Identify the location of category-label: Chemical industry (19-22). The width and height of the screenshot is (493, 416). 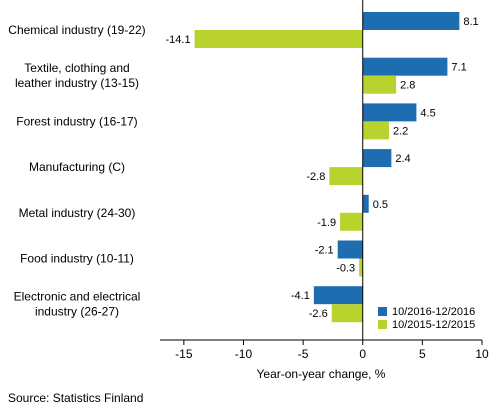
(76, 30).